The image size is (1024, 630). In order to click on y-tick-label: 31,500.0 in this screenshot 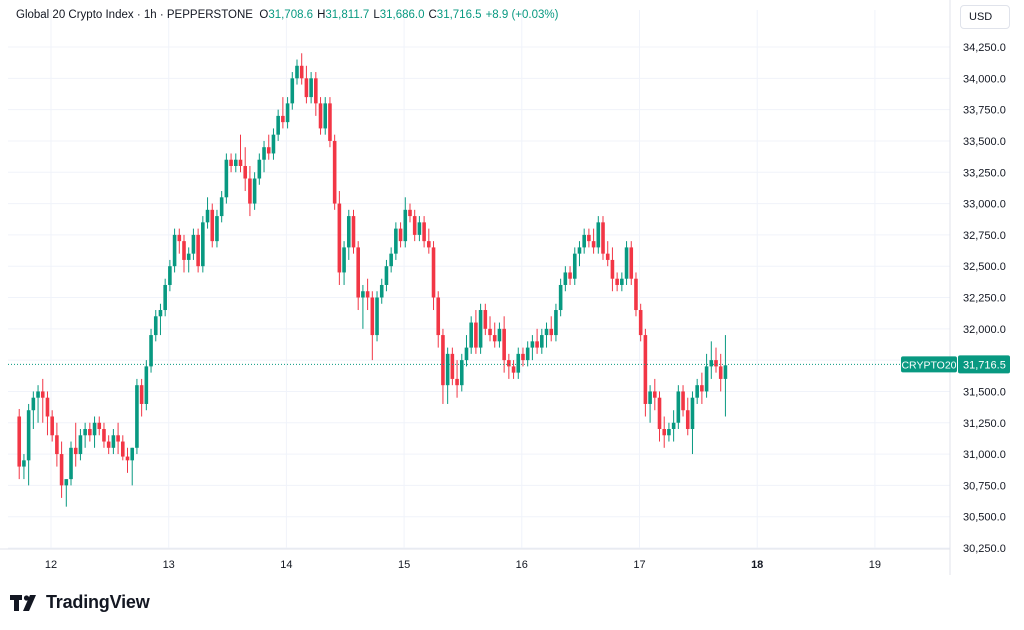, I will do `click(984, 392)`.